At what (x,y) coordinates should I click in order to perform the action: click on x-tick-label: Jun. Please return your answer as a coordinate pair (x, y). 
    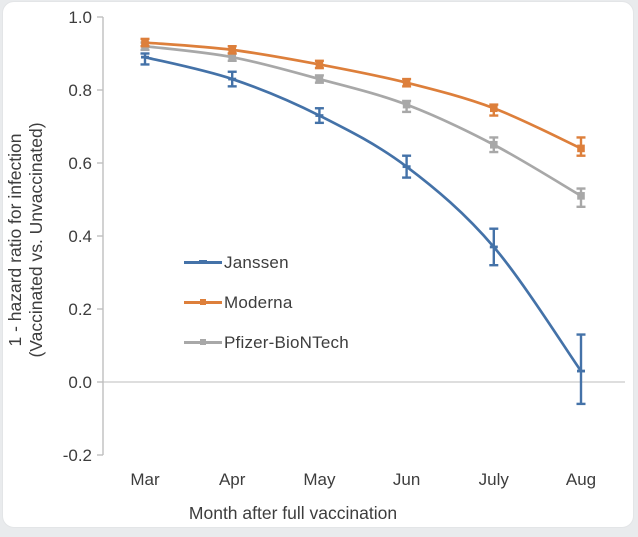
    Looking at the image, I should click on (406, 479).